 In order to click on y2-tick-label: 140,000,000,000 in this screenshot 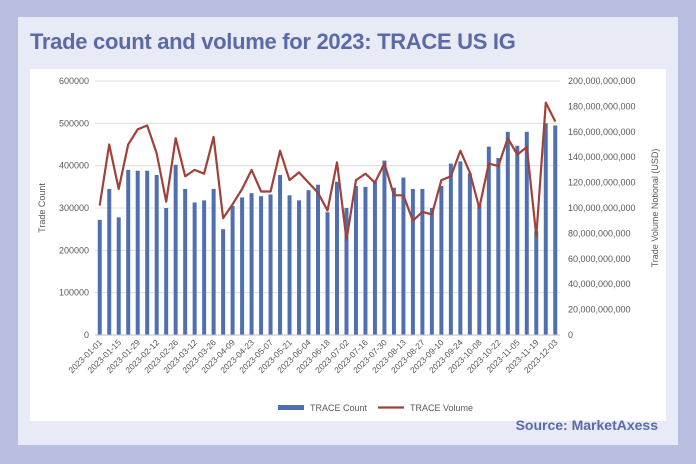, I will do `click(602, 157)`.